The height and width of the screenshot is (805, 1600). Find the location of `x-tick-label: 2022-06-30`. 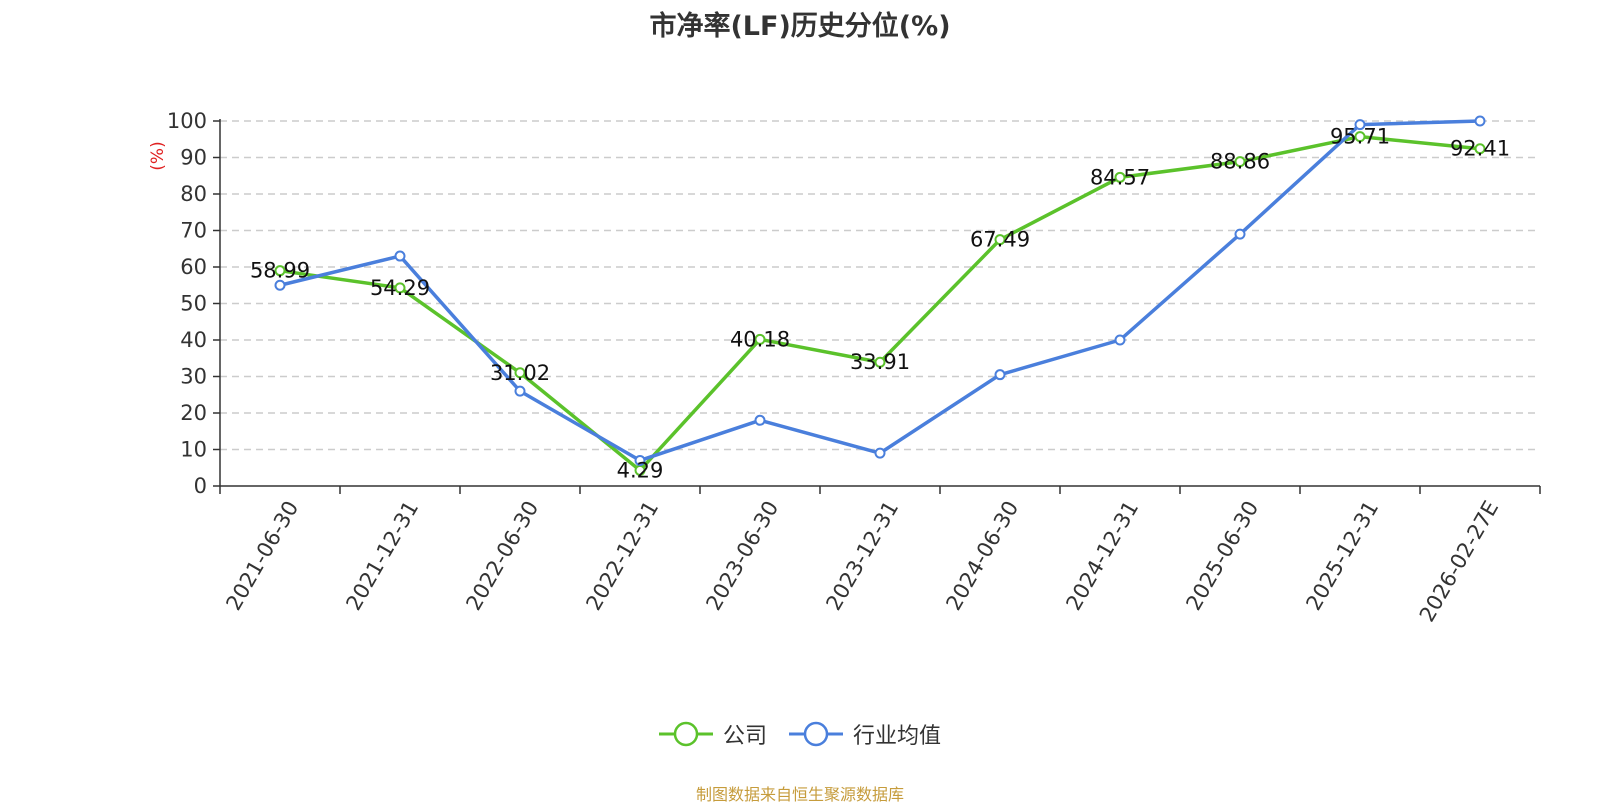

x-tick-label: 2022-06-30 is located at coordinates (502, 556).